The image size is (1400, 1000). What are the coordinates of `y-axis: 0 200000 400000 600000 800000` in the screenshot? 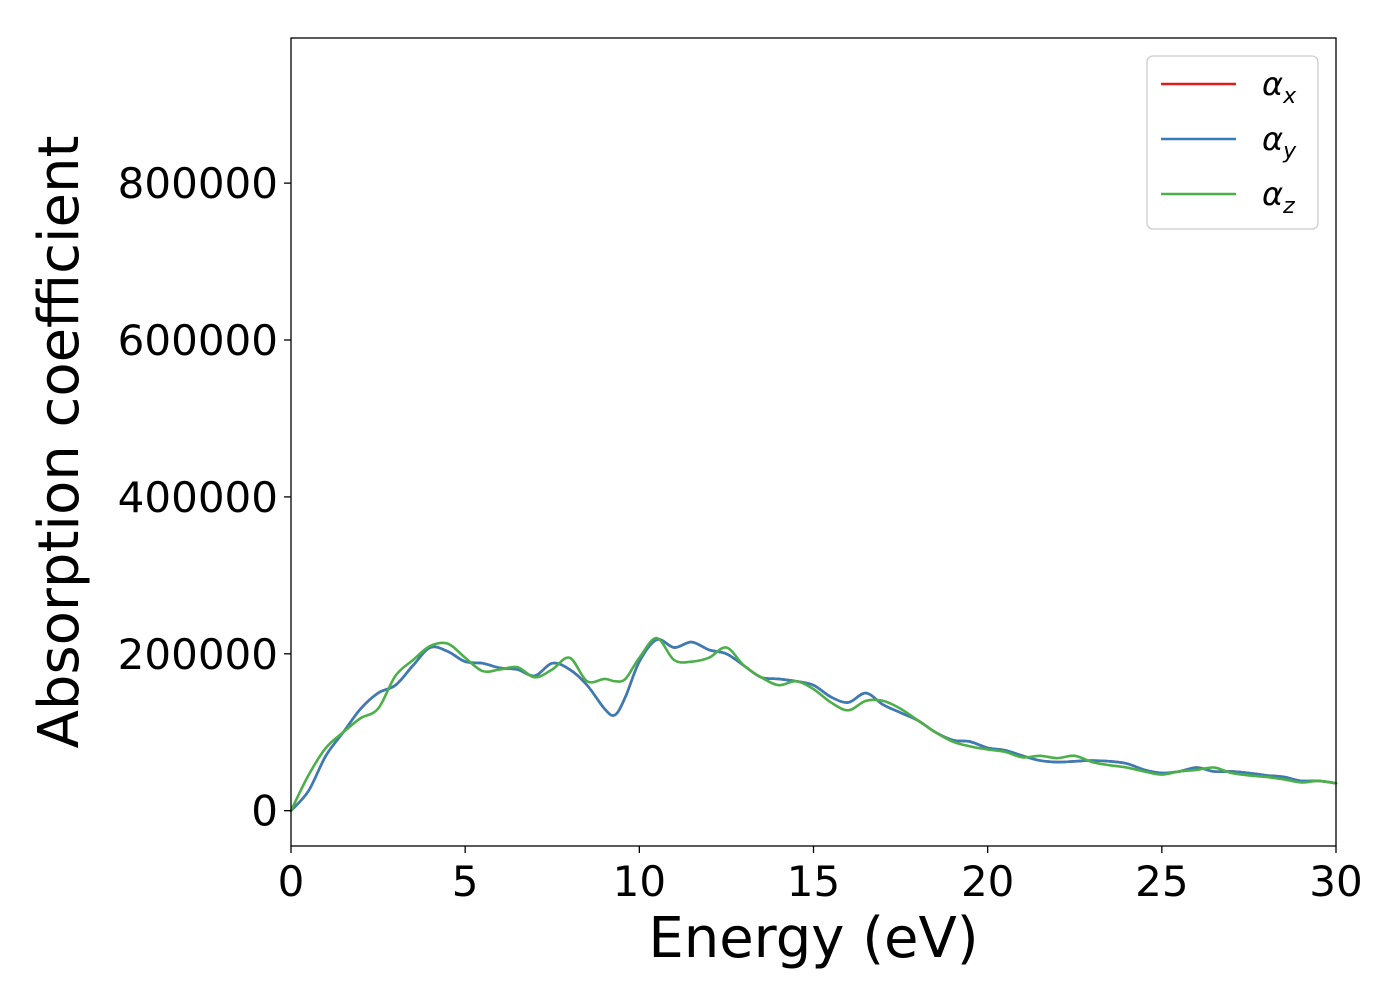 It's located at (204, 497).